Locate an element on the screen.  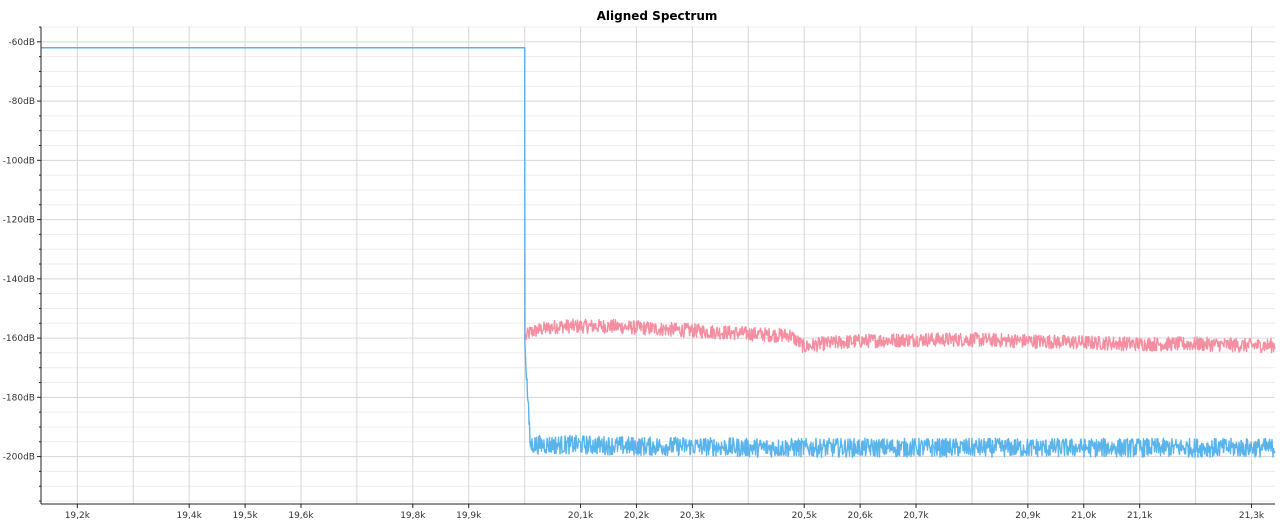
y-tick-label: -60dB is located at coordinates (21, 43).